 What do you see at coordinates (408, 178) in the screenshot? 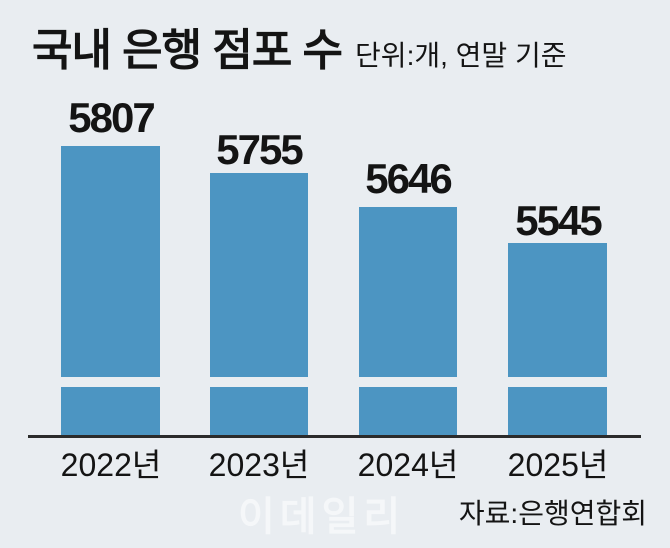
I see `value-label-2024: 5646` at bounding box center [408, 178].